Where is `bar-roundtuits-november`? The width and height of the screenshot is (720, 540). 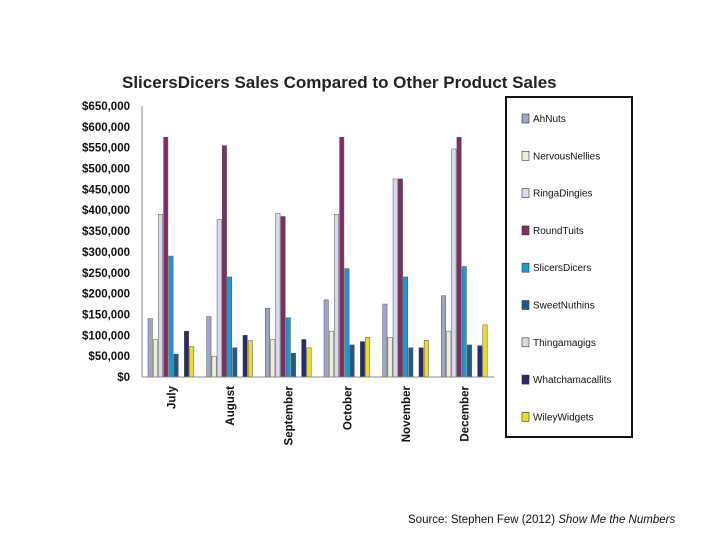
bar-roundtuits-november is located at coordinates (400, 278).